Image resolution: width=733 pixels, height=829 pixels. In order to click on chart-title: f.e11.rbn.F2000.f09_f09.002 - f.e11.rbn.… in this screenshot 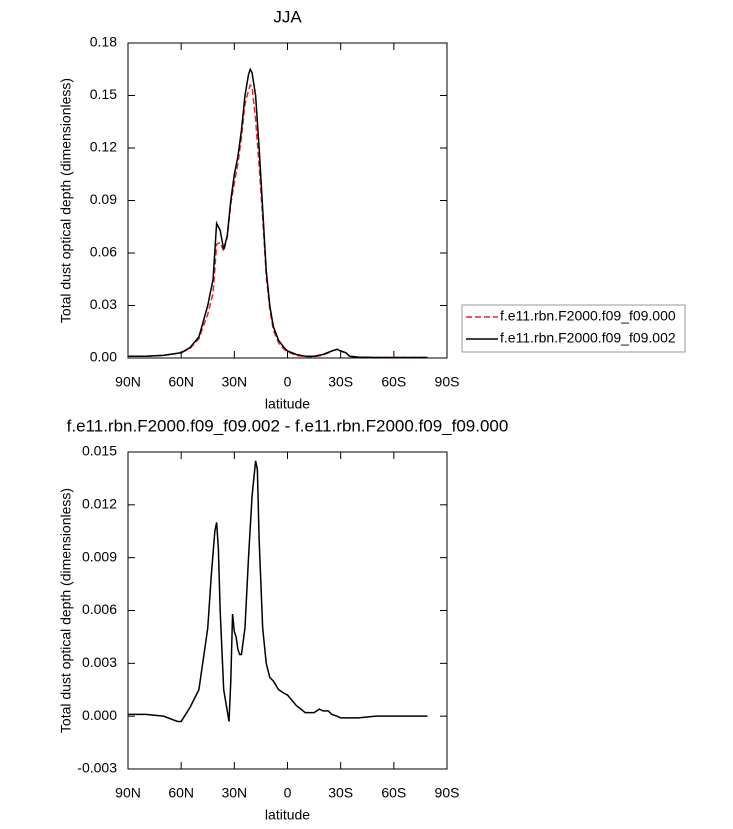, I will do `click(288, 425)`.